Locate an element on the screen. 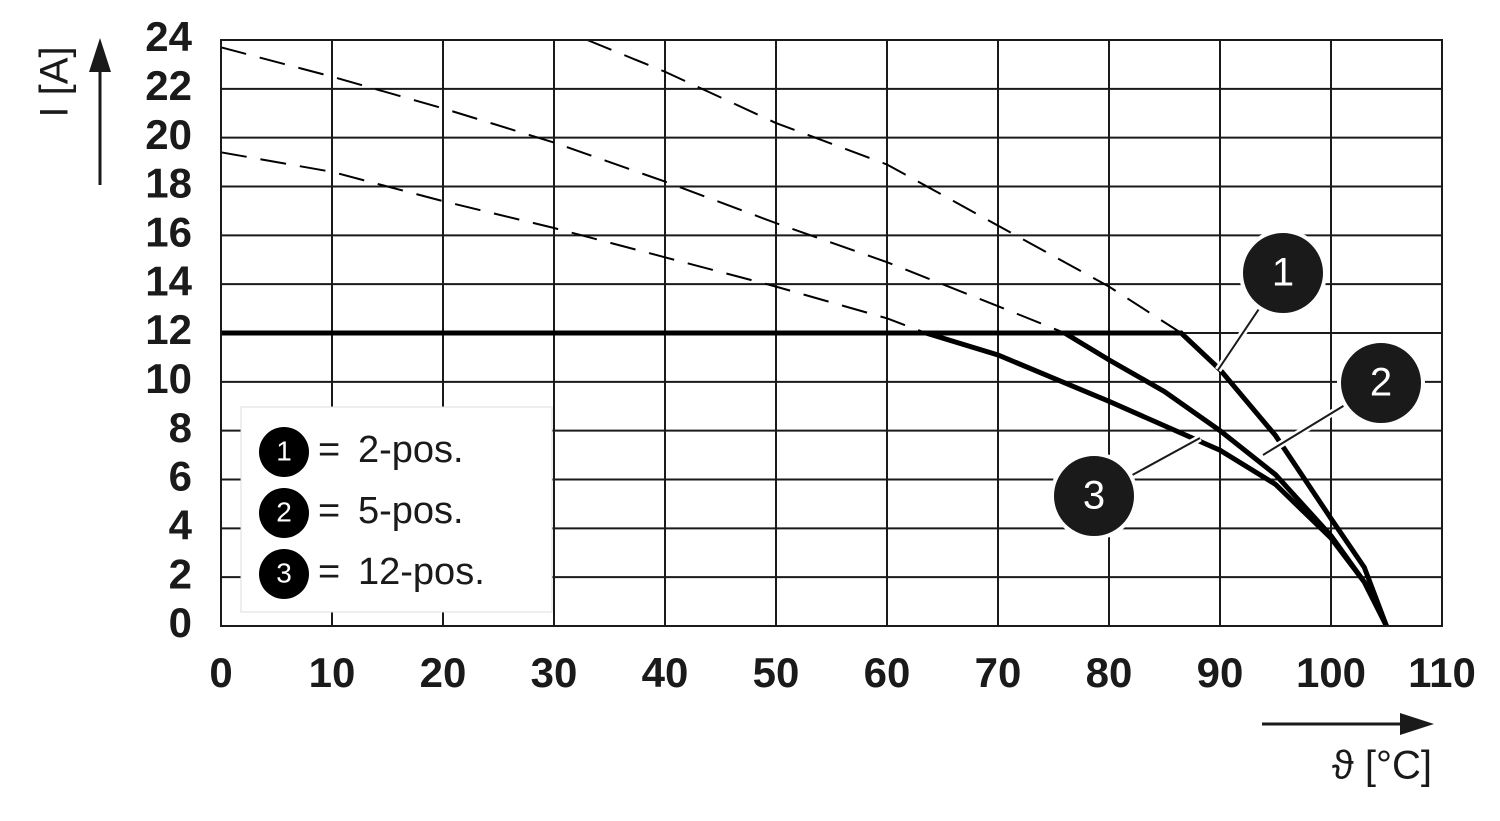 Image resolution: width=1500 pixels, height=821 pixels. y-tick-label: 12 is located at coordinates (168, 329).